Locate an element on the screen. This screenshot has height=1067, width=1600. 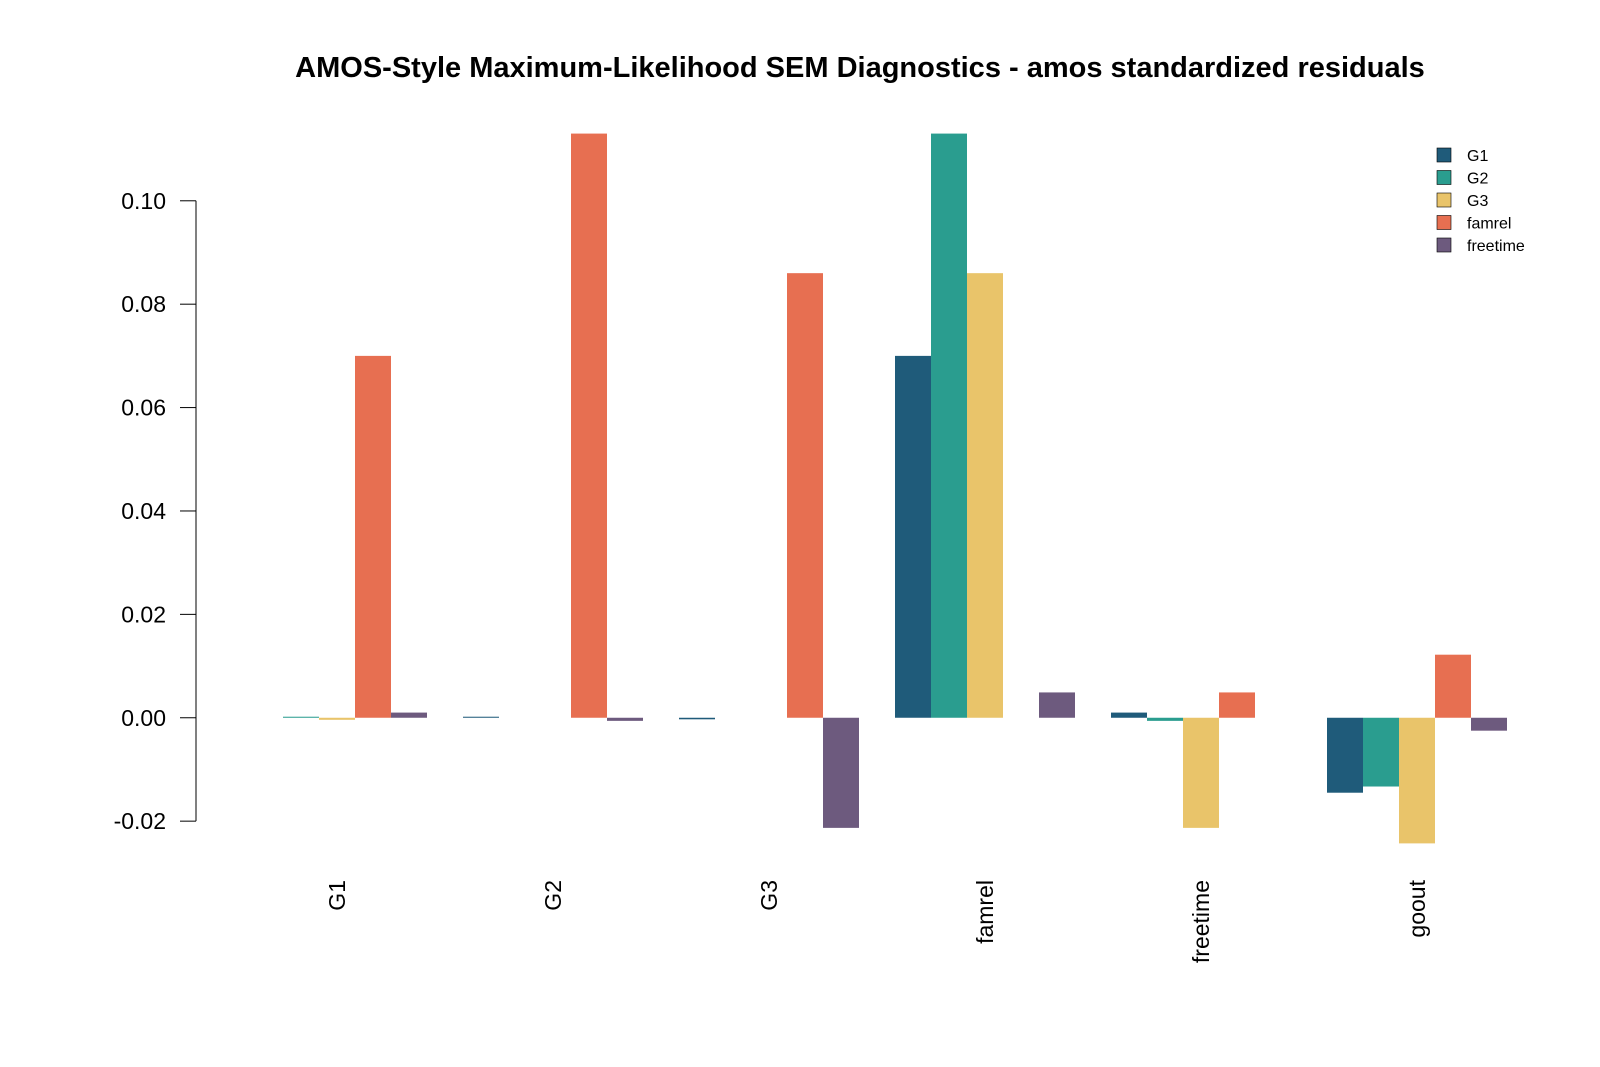
x-axis-labels: G1 G2 G3 famrel freetime goout is located at coordinates (877, 921).